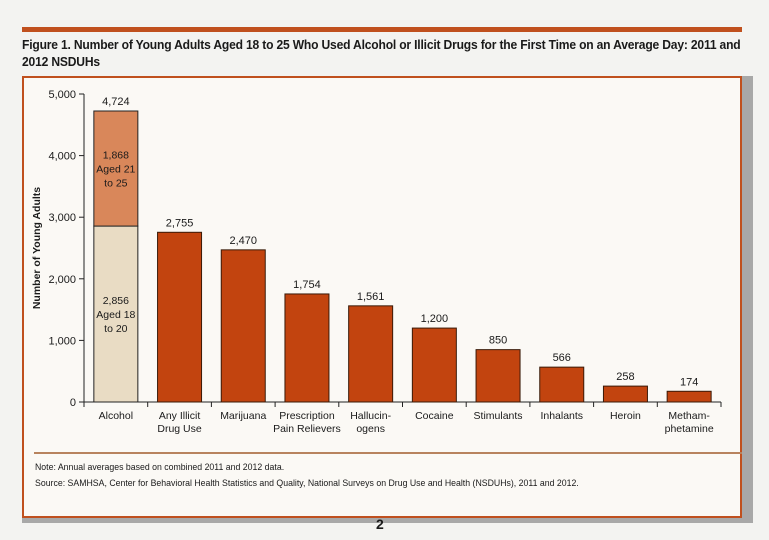 This screenshot has height=540, width=769. I want to click on segment-label: 1,868, so click(116, 156).